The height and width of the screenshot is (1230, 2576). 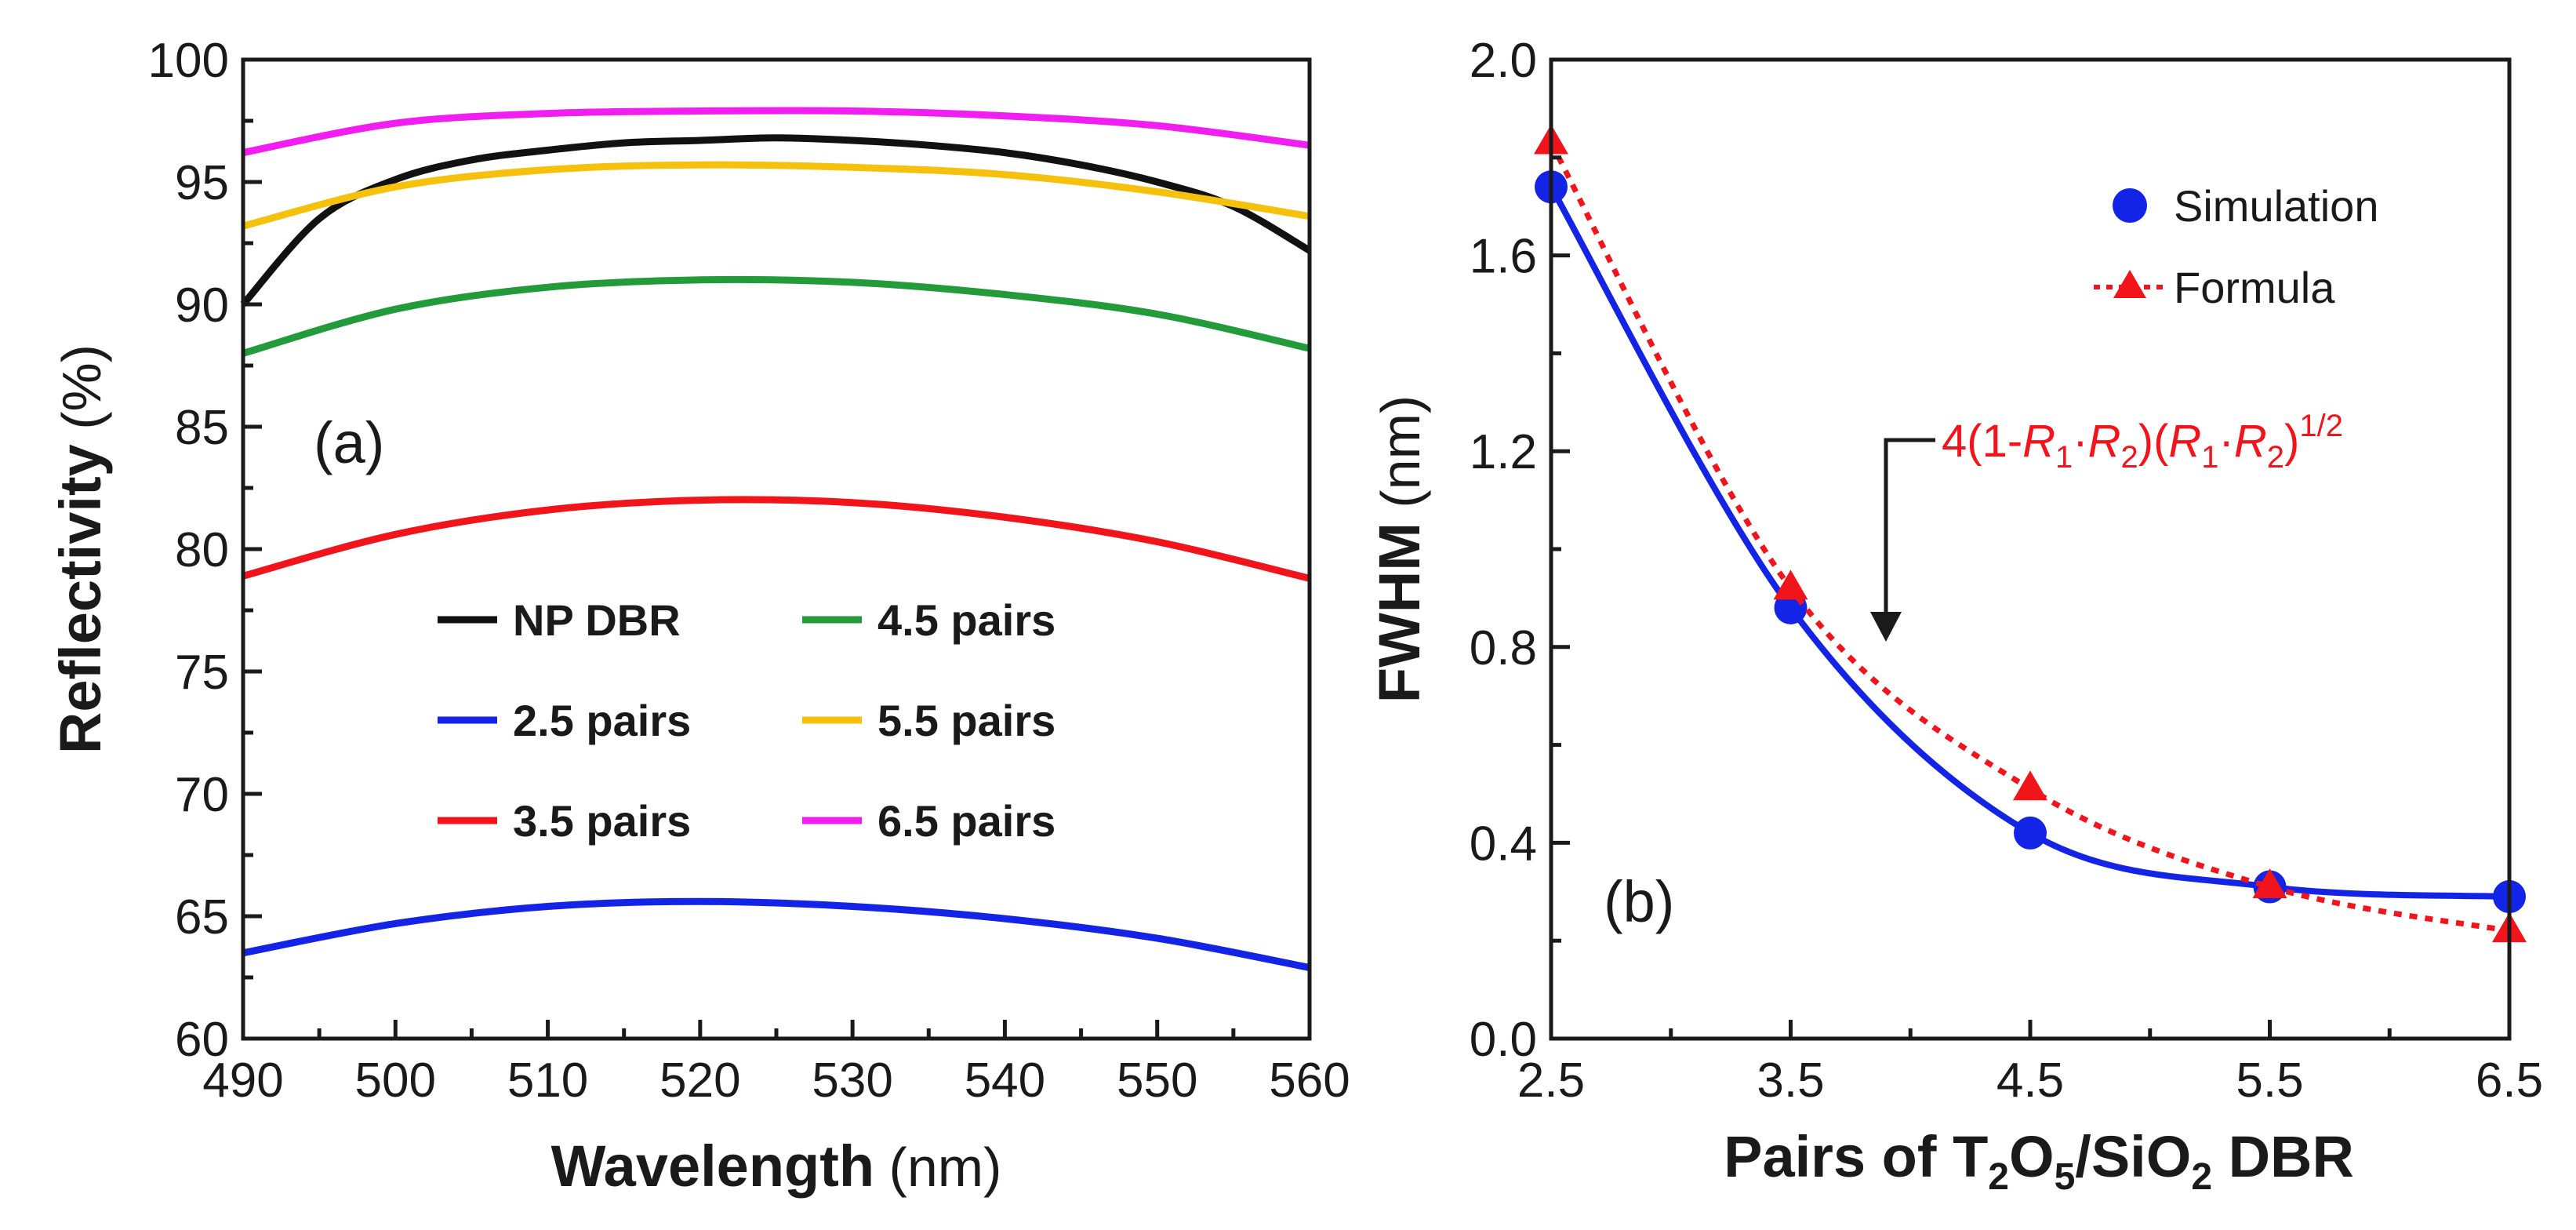 I want to click on panel-b-x-title-part3: /SiO, so click(x=2133, y=1157).